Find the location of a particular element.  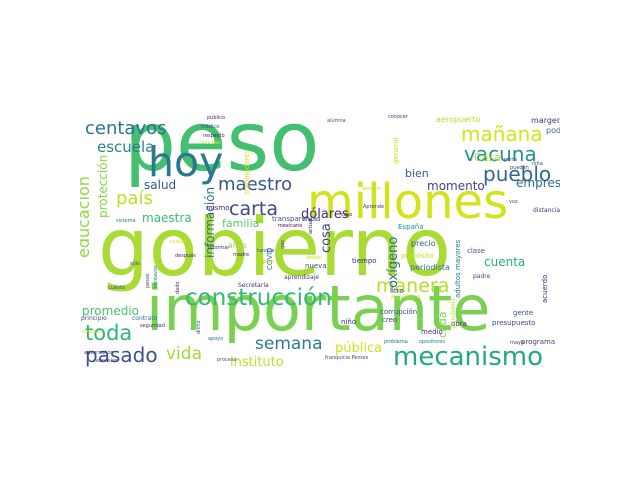

word-cloud-word: voz is located at coordinates (513, 202).